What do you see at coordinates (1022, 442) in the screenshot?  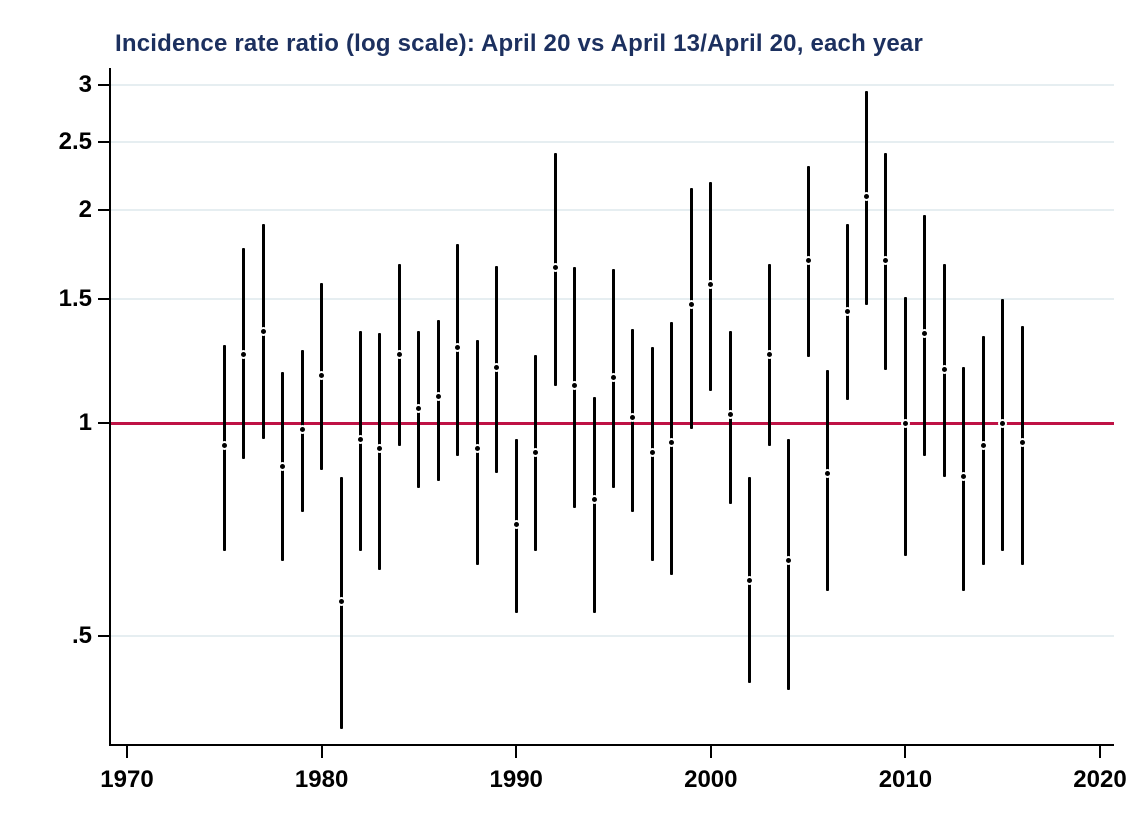 I see `point-estimate-2016` at bounding box center [1022, 442].